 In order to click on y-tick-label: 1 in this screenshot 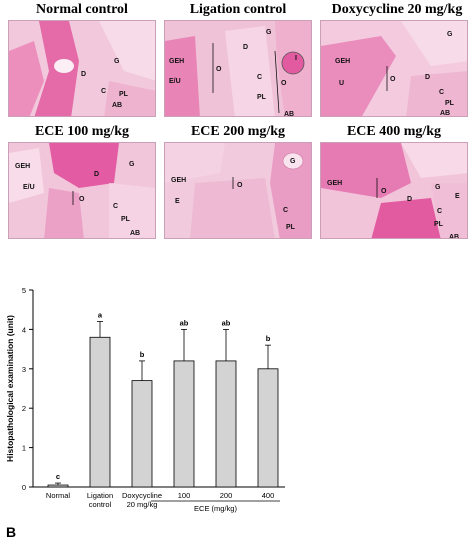, I will do `click(24, 448)`.